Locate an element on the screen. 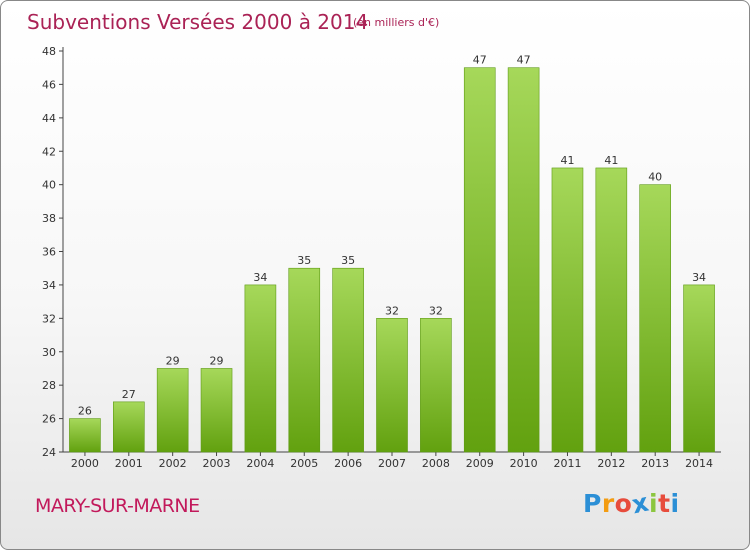  value-label-2013: 40 is located at coordinates (655, 177).